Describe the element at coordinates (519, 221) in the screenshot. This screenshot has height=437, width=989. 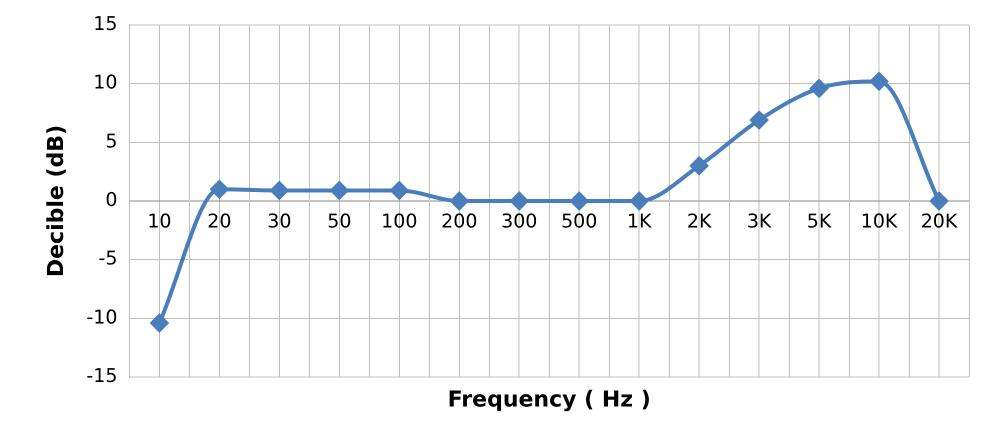
I see `x-tick-label: 300` at that location.